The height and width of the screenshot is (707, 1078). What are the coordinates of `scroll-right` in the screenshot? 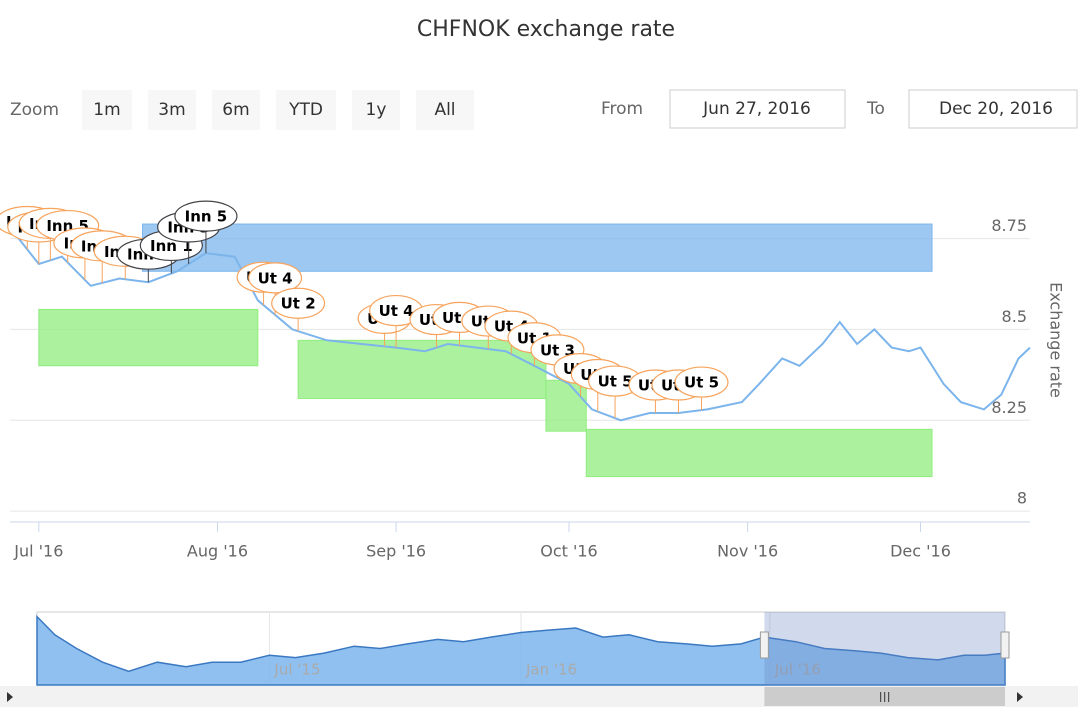 It's located at (1020, 697).